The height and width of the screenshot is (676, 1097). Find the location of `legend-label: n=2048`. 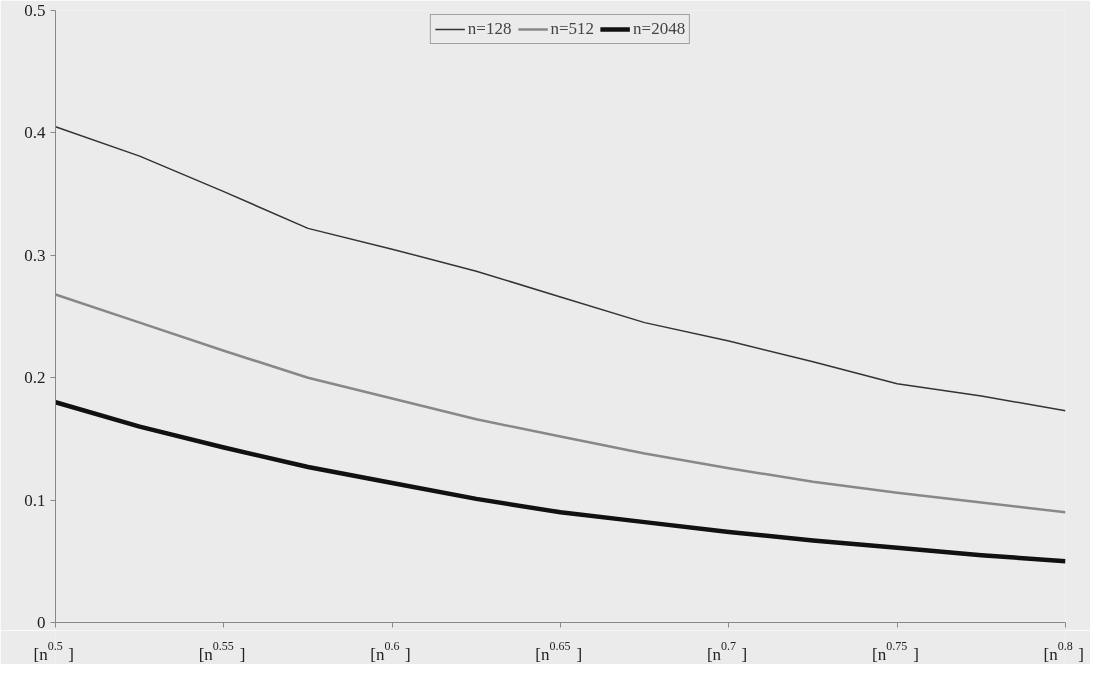

legend-label: n=2048 is located at coordinates (659, 29).